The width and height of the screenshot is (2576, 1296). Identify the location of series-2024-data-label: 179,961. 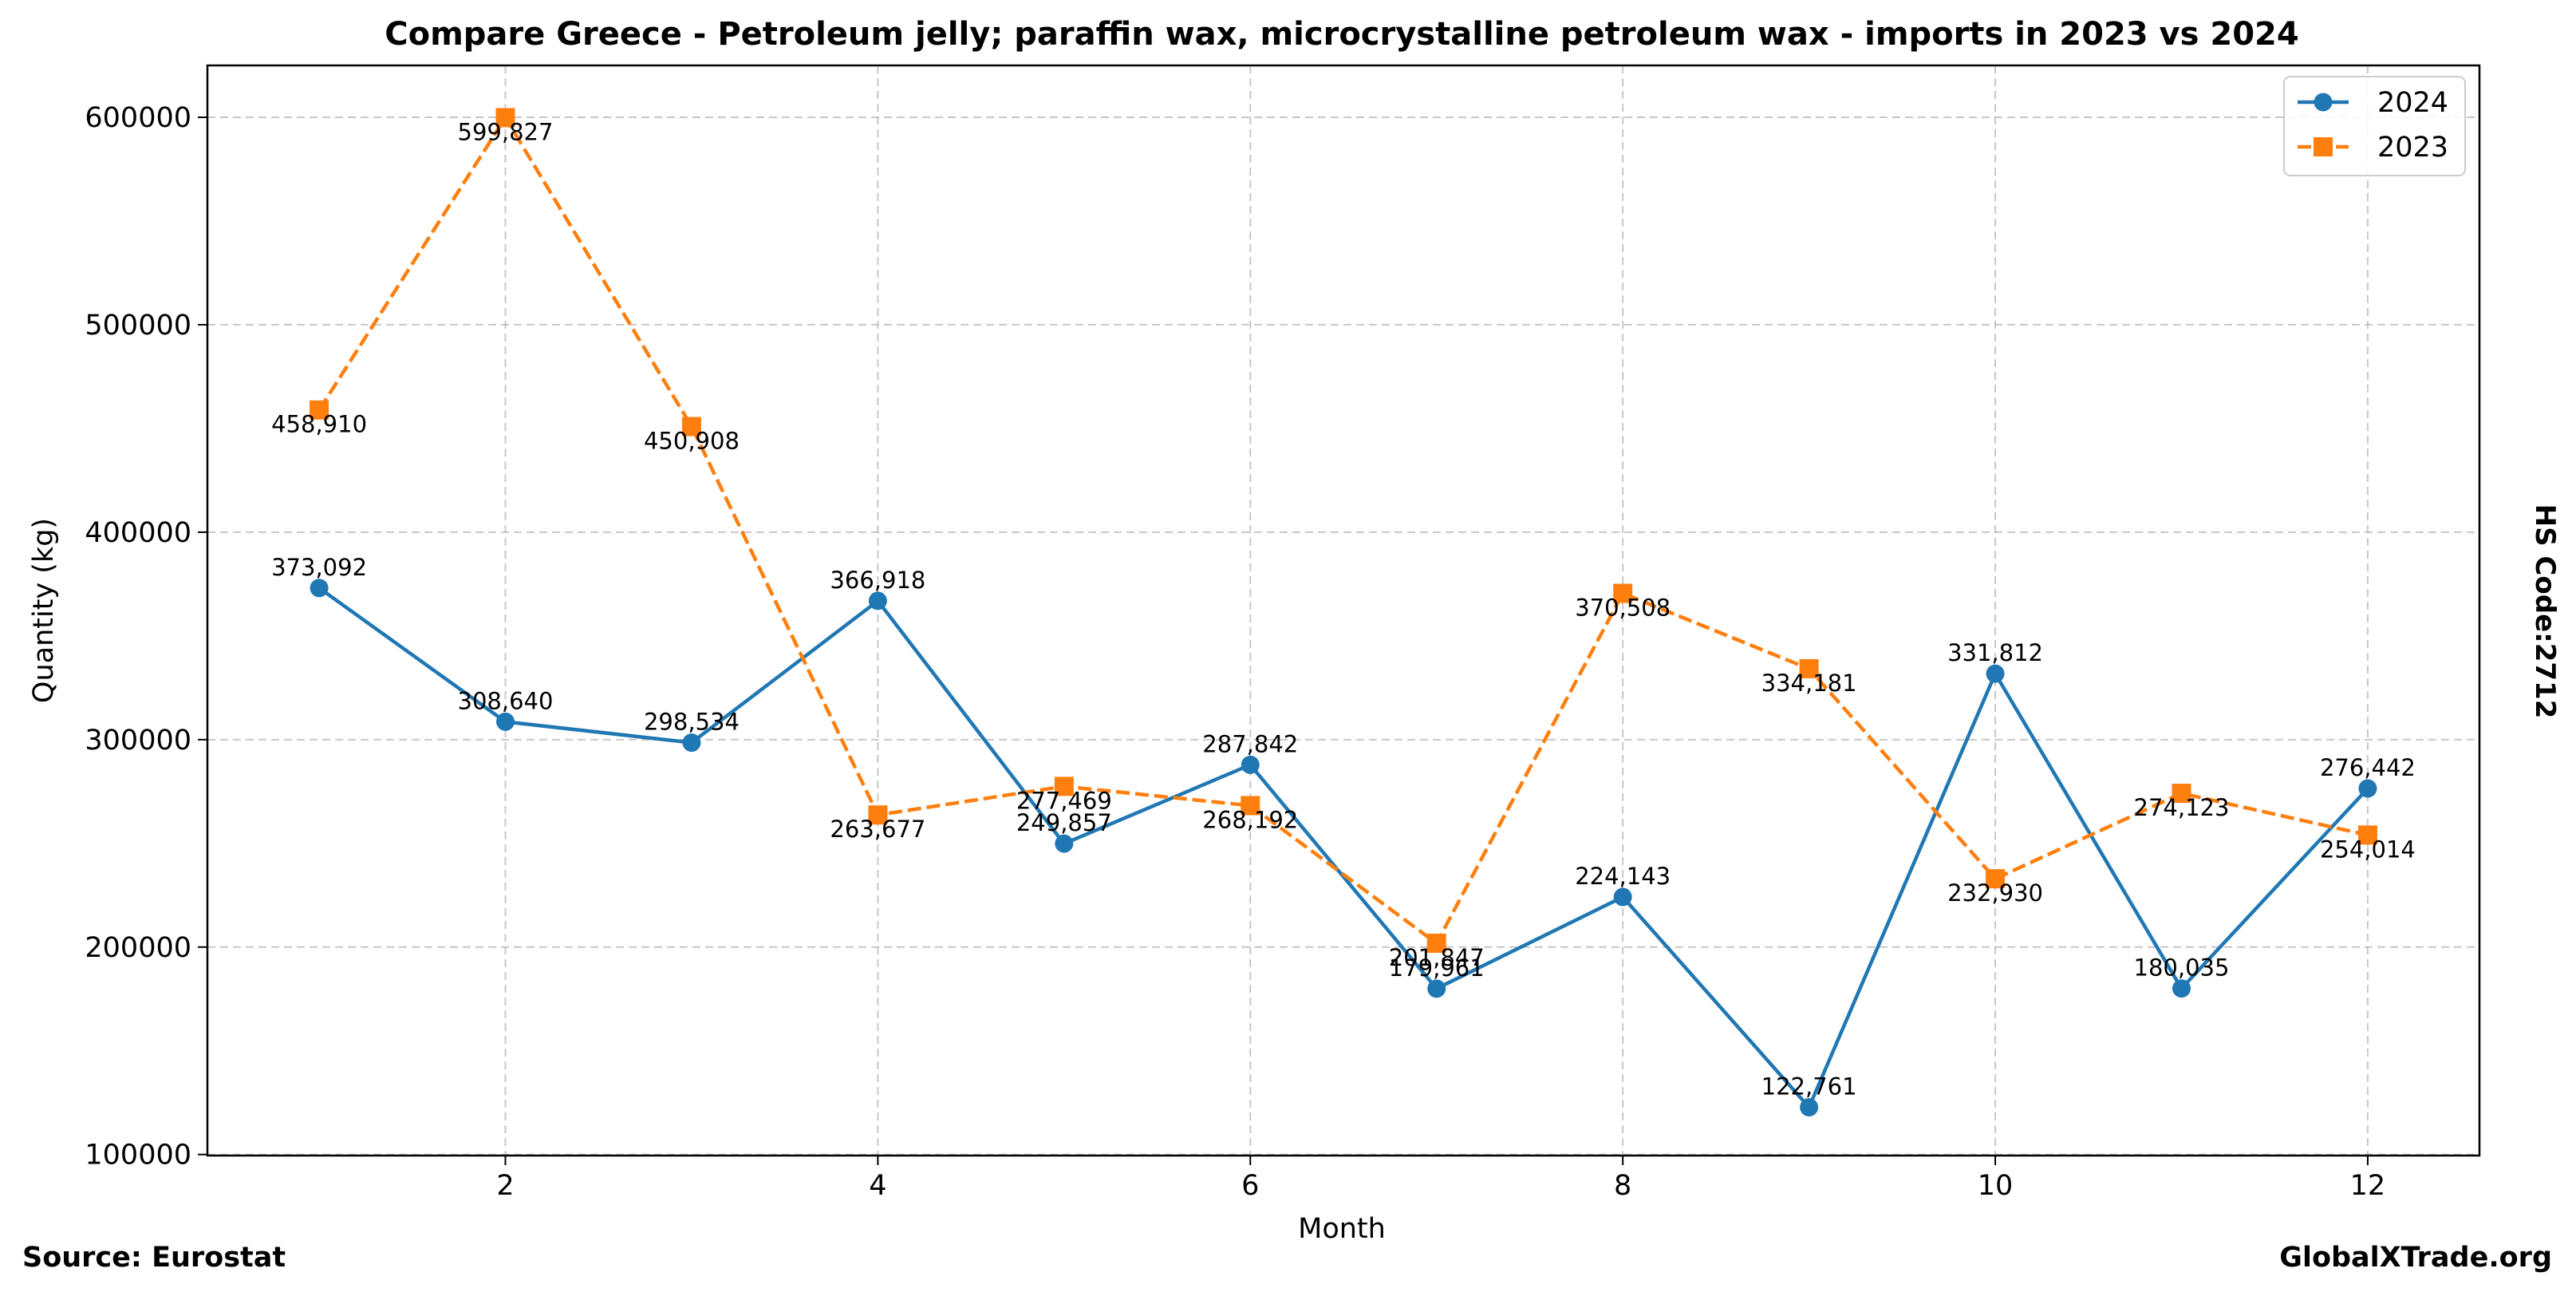
(1437, 968).